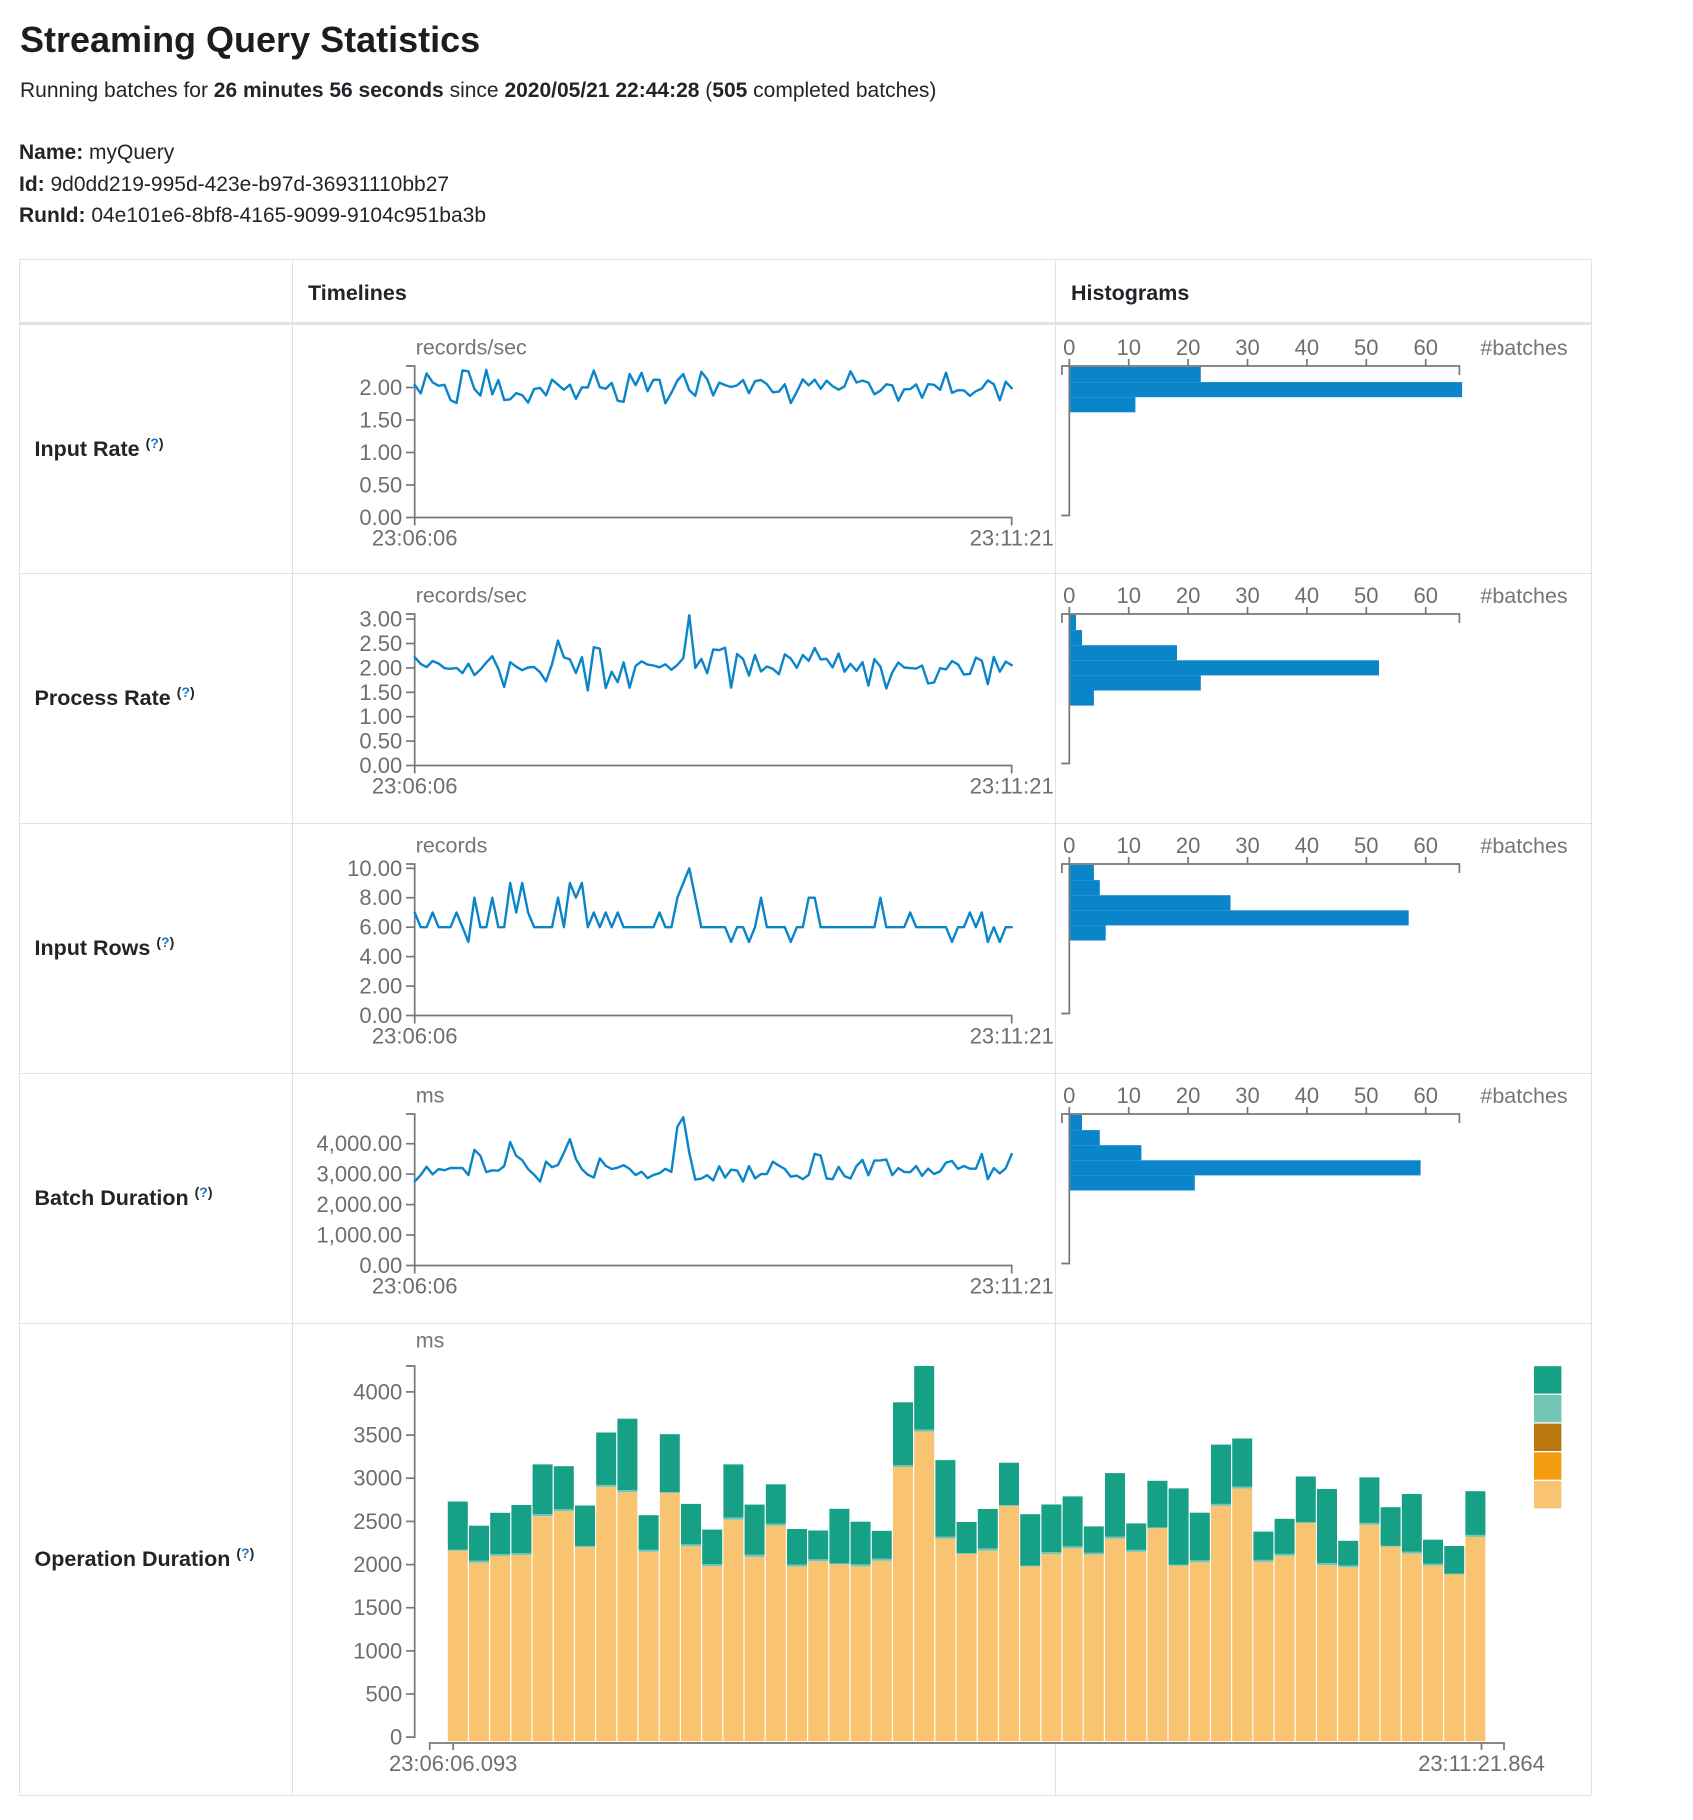 Image resolution: width=1693 pixels, height=1820 pixels. Describe the element at coordinates (380, 643) in the screenshot. I see `svg-text: 2.50` at that location.